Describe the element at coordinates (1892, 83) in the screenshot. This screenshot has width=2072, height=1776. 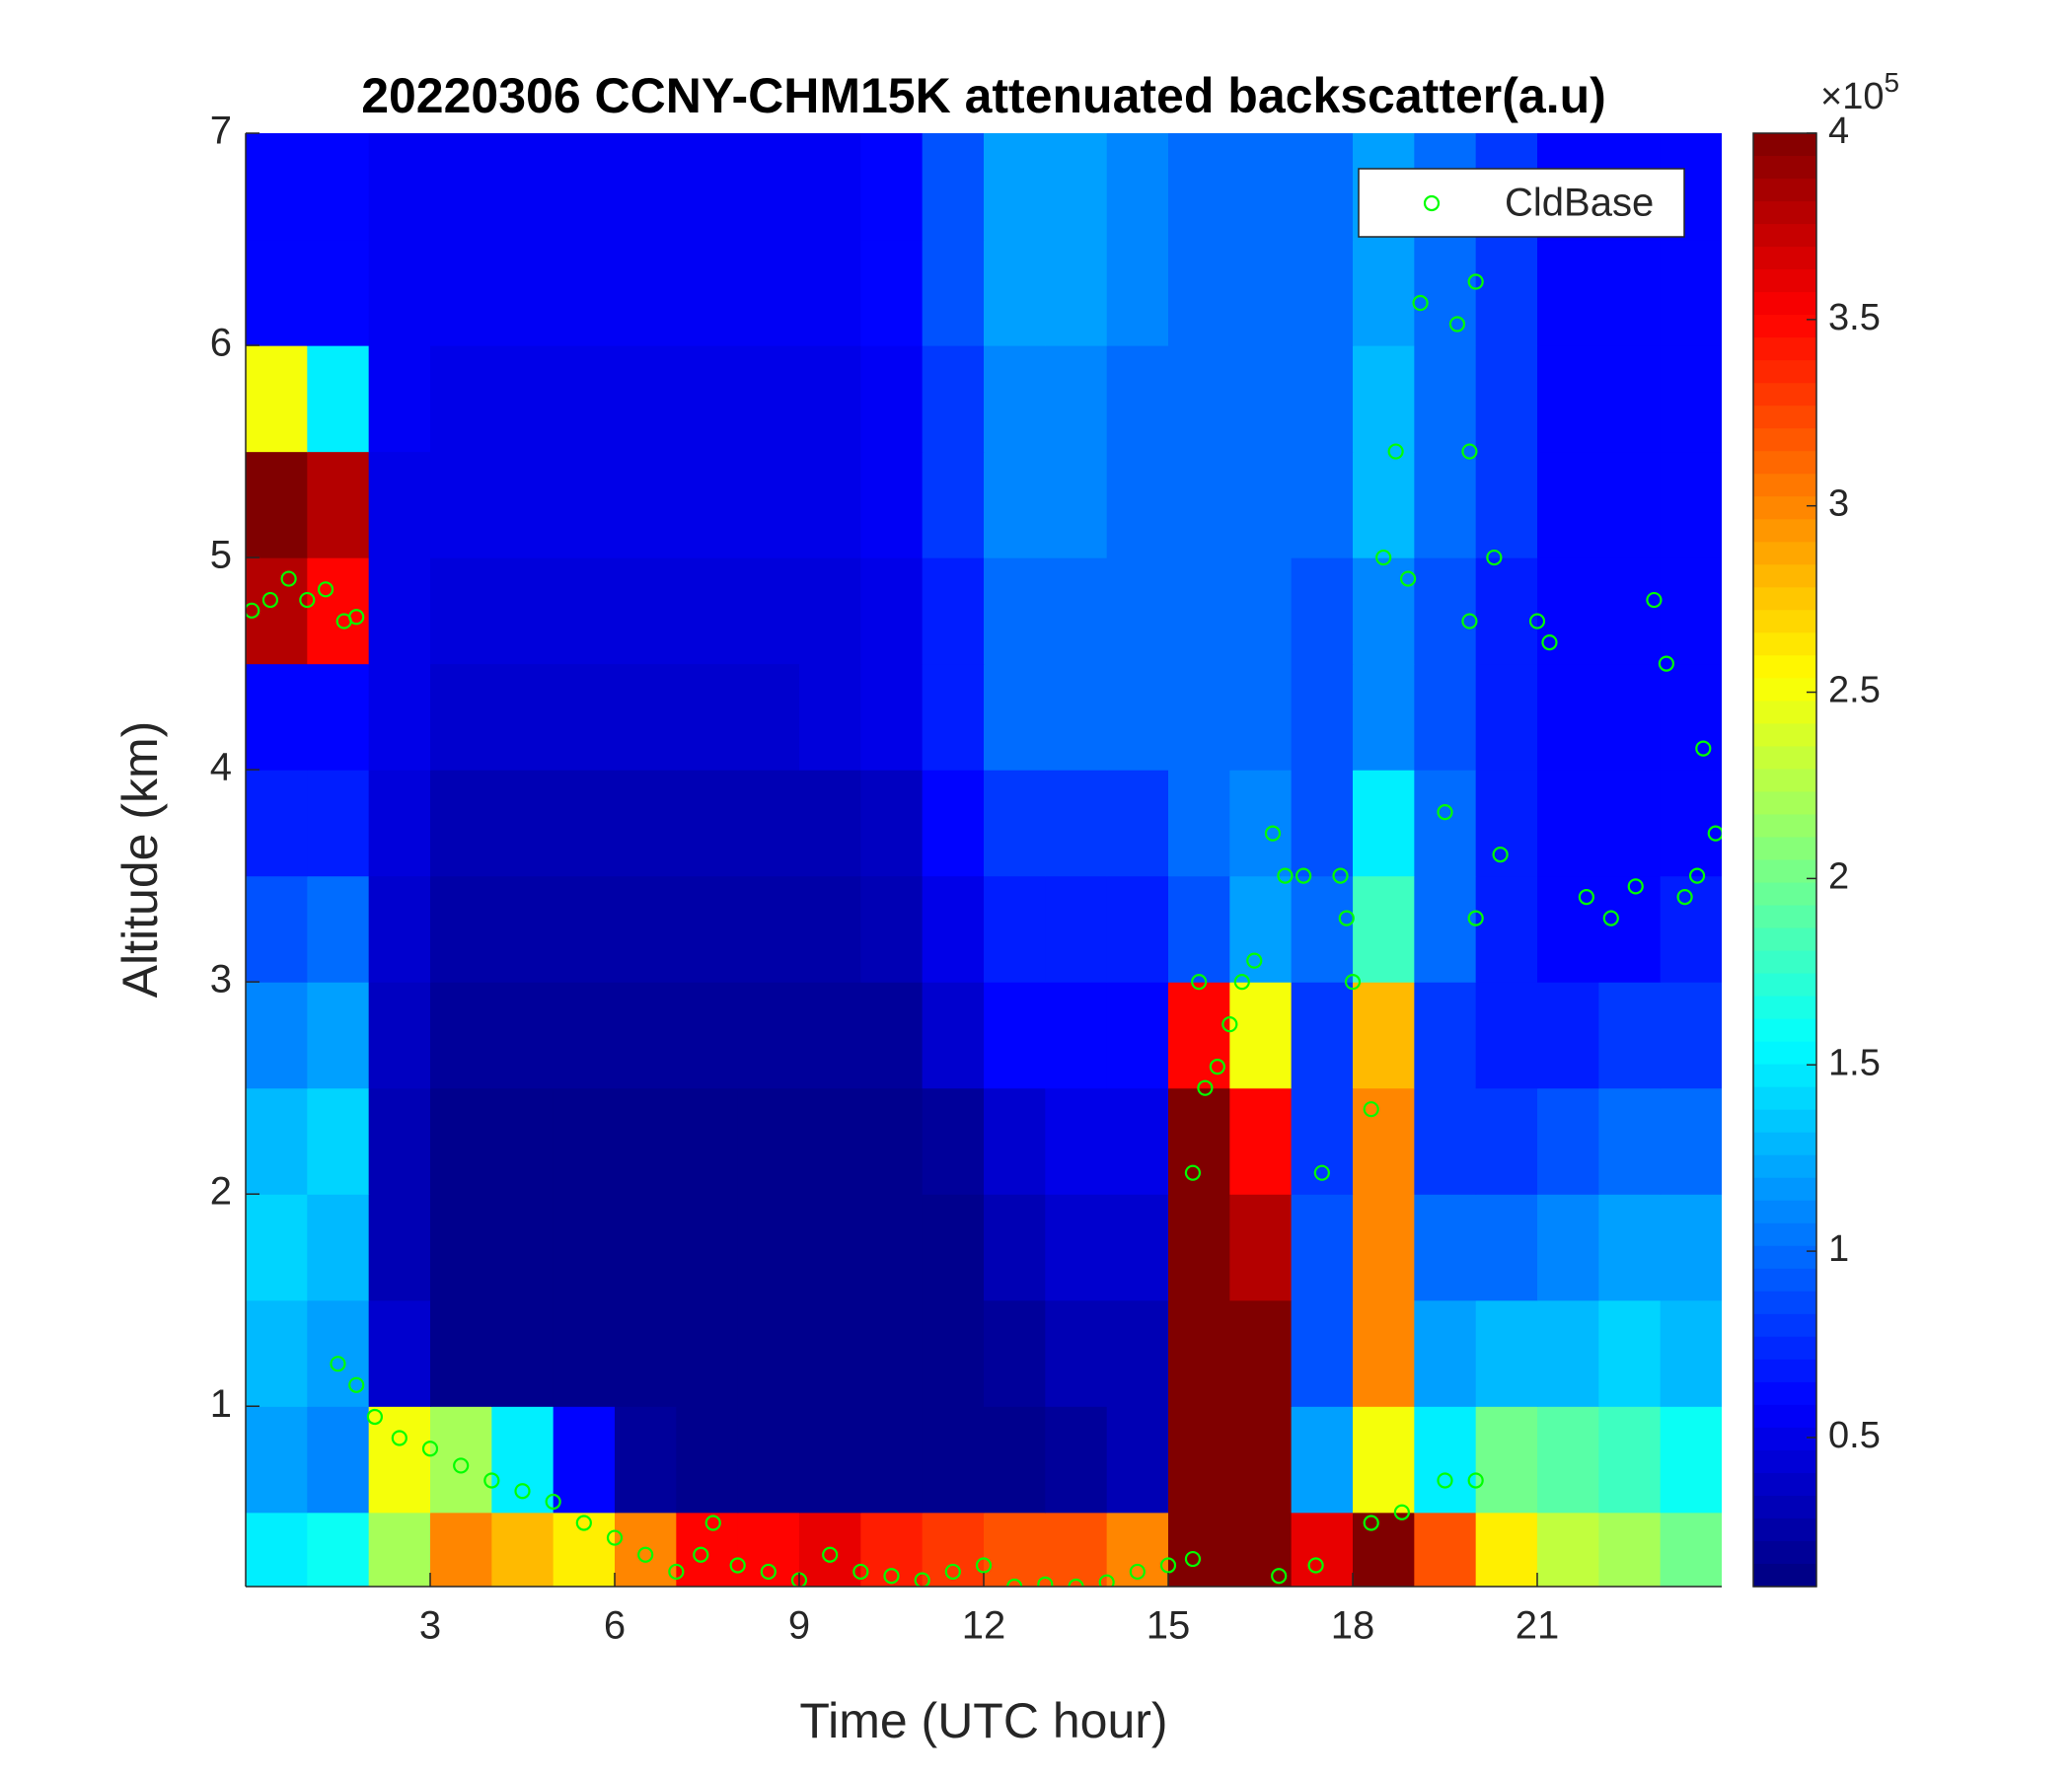
I see `multiplier-exponent: 5` at that location.